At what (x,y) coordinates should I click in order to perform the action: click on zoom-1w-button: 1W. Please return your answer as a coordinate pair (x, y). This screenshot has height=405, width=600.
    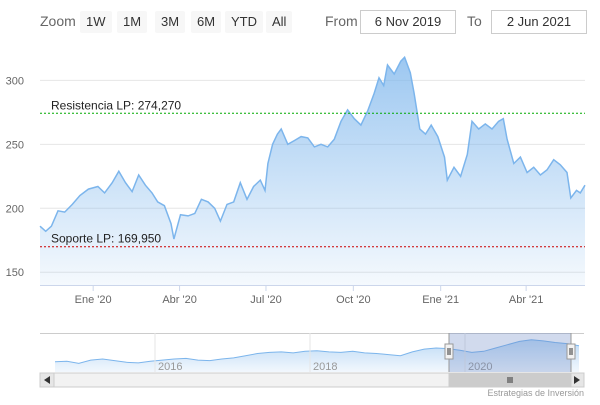
    Looking at the image, I should click on (96, 22).